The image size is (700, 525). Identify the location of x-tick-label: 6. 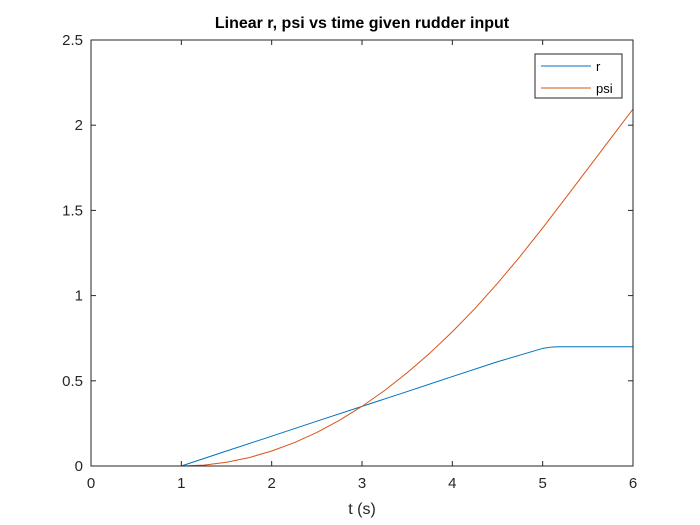
(633, 483).